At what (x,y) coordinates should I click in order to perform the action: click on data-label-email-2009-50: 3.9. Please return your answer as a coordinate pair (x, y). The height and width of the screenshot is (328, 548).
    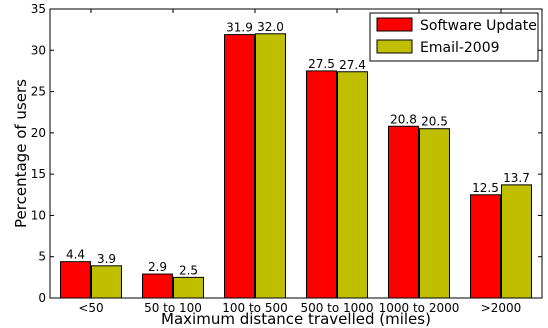
    Looking at the image, I should click on (106, 259).